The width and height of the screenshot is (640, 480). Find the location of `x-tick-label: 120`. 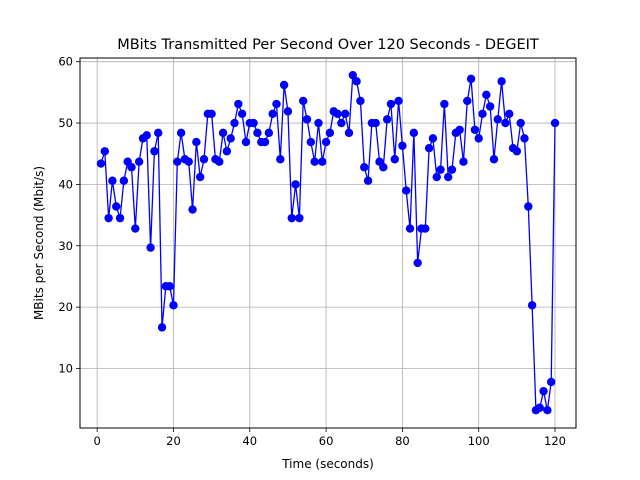

x-tick-label: 120 is located at coordinates (555, 441).